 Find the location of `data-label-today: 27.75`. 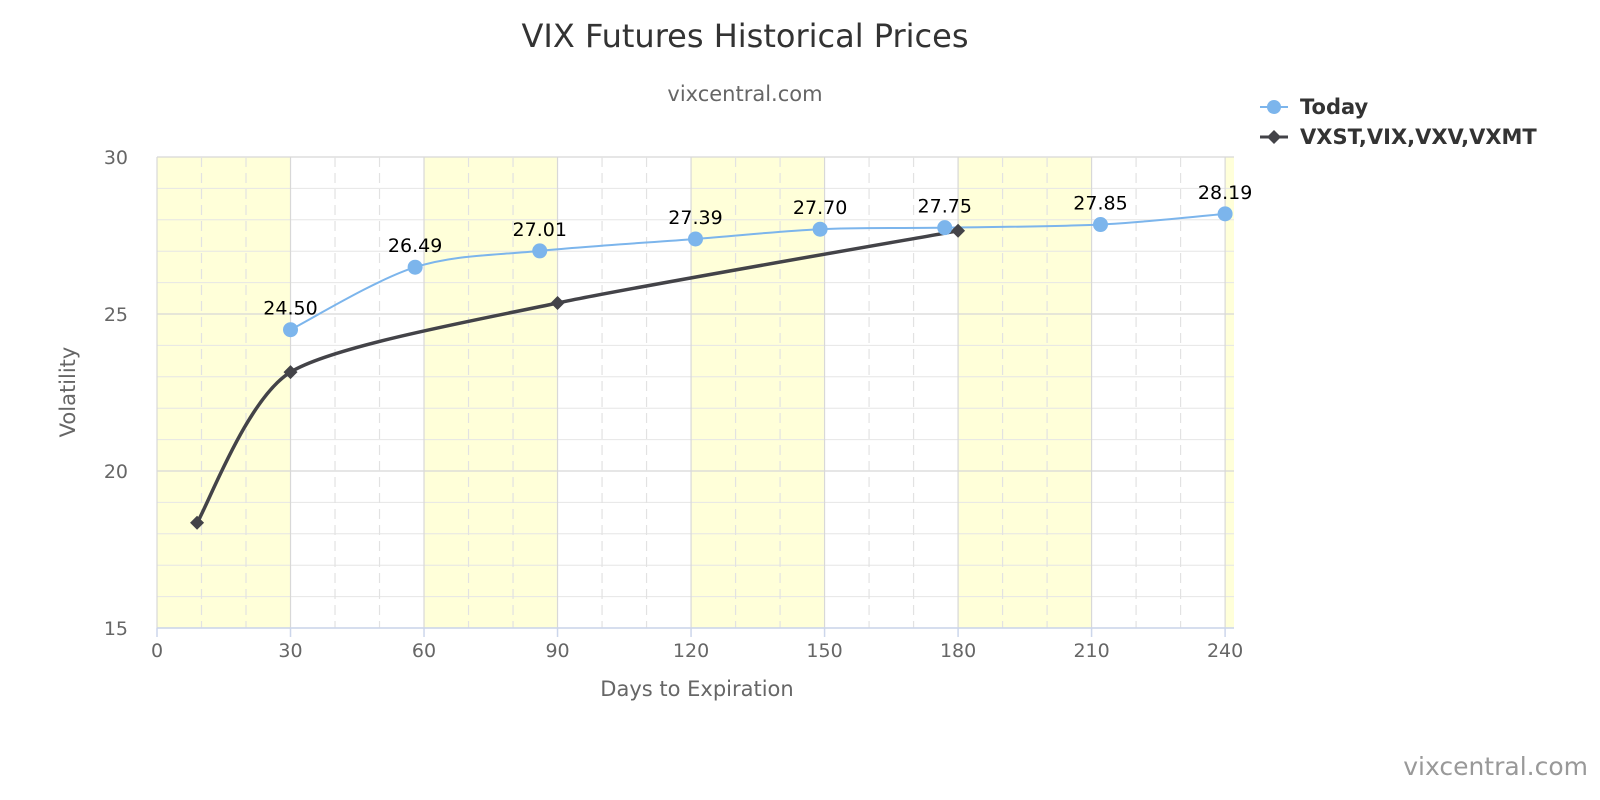

data-label-today: 27.75 is located at coordinates (945, 207).